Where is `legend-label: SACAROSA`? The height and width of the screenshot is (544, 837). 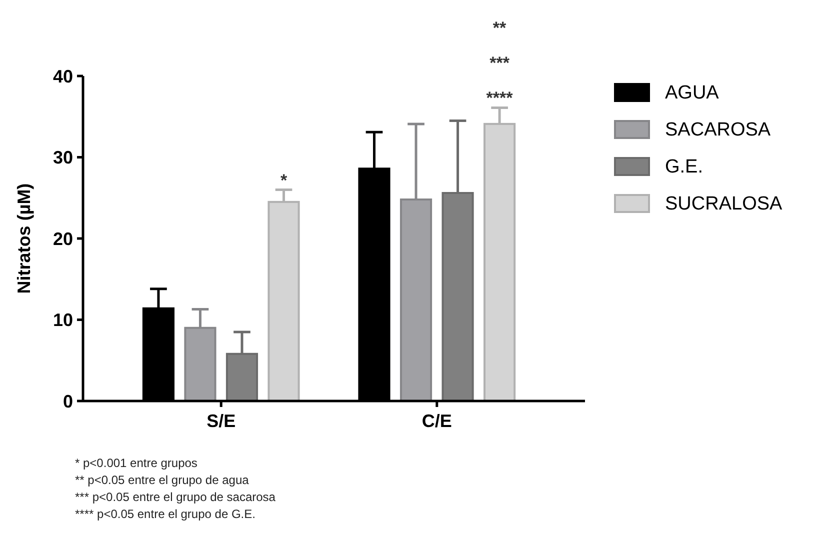
legend-label: SACAROSA is located at coordinates (718, 130).